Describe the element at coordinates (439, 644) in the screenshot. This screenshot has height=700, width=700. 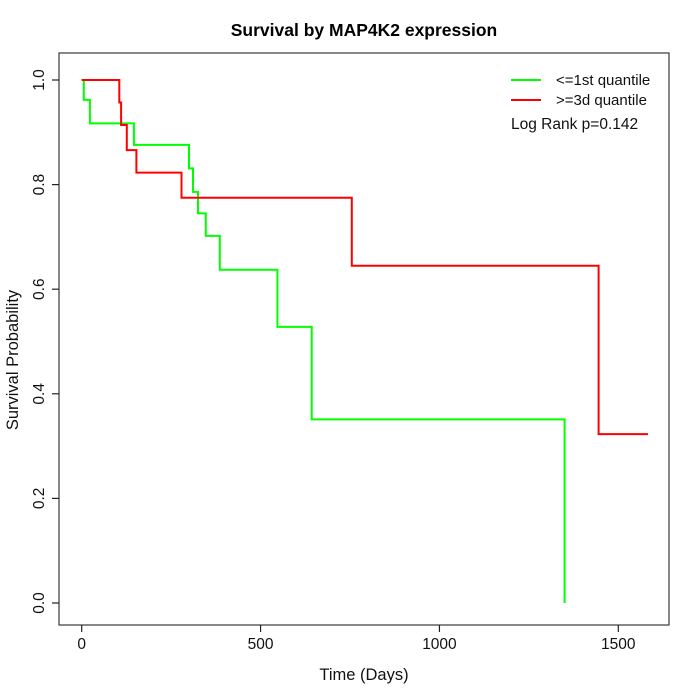
I see `x-tick-label: 1000` at that location.